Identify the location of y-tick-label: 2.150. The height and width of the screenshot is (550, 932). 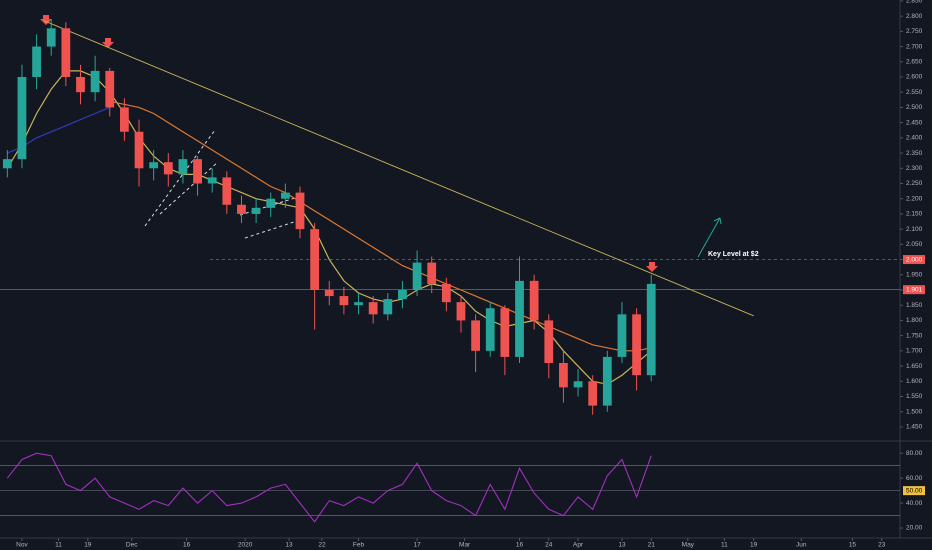
(914, 214).